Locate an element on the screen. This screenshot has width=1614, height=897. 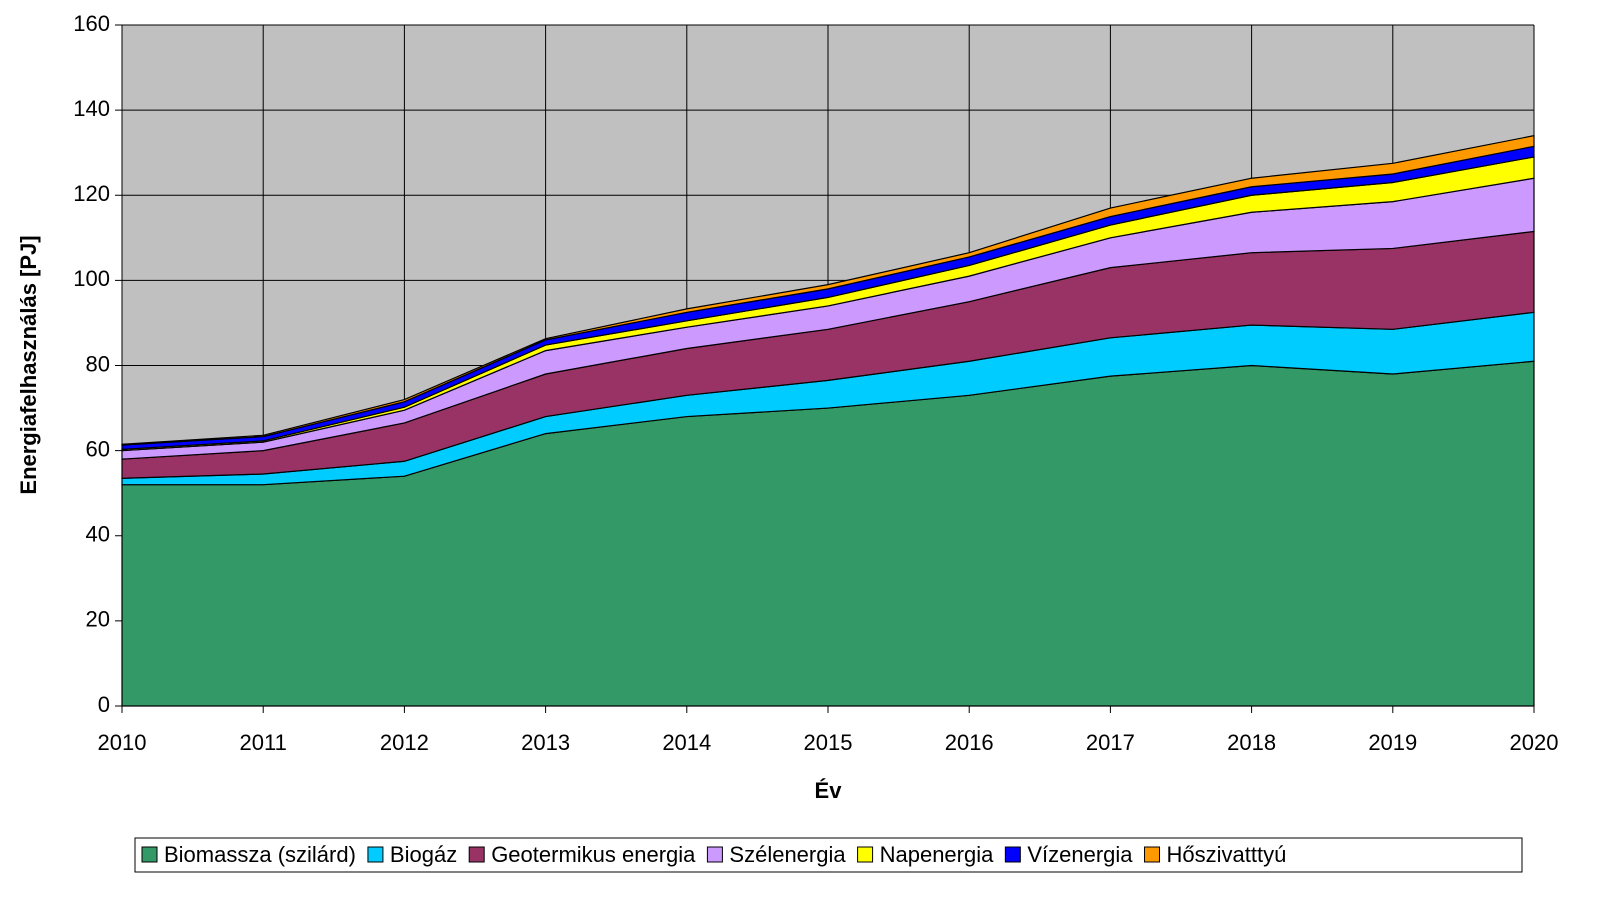
x-tick-label: 2016 is located at coordinates (969, 742).